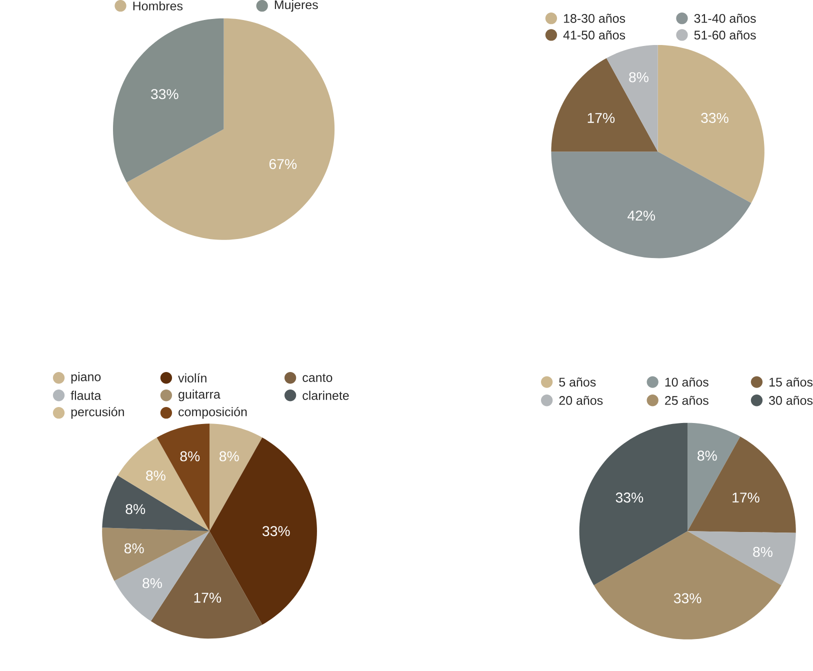  I want to click on legend-label: 15 años, so click(791, 382).